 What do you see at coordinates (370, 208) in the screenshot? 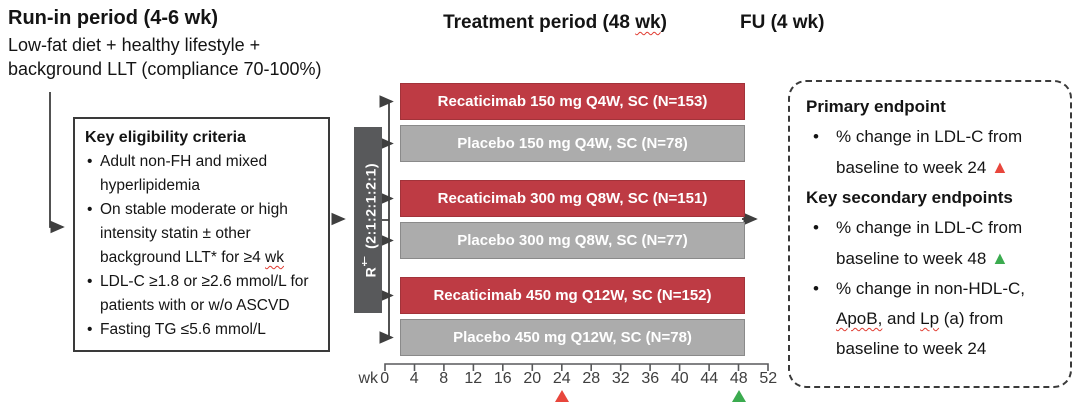
I see `randomization-ratio: (2:1:2:1:2:1)` at bounding box center [370, 208].